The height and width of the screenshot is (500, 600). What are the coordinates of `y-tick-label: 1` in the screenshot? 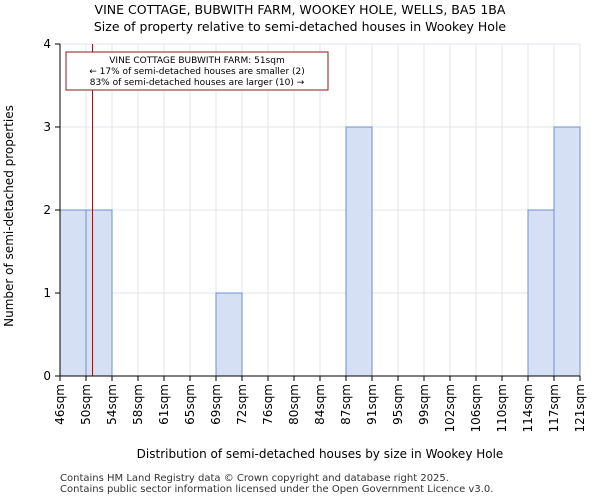 It's located at (47, 293).